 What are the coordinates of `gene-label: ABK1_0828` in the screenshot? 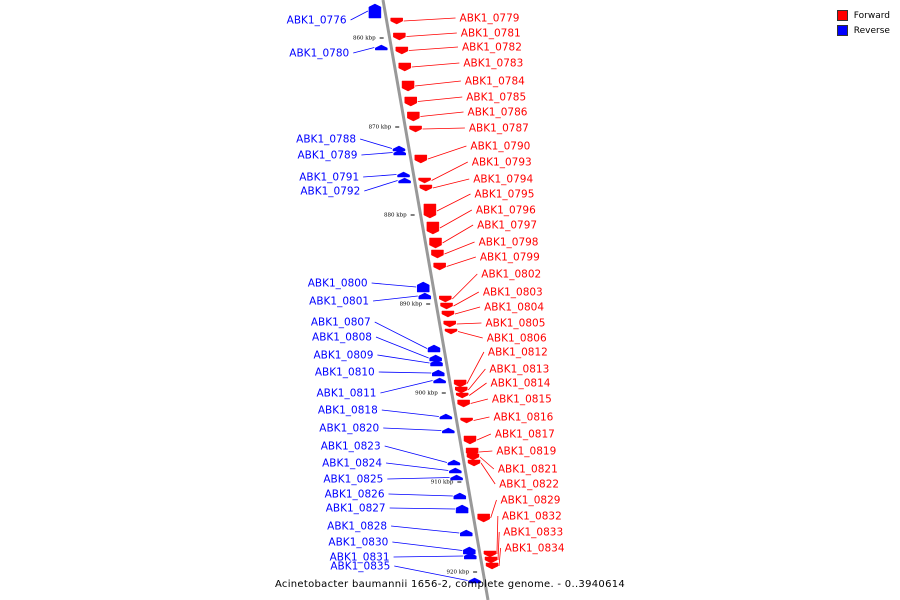 It's located at (357, 527).